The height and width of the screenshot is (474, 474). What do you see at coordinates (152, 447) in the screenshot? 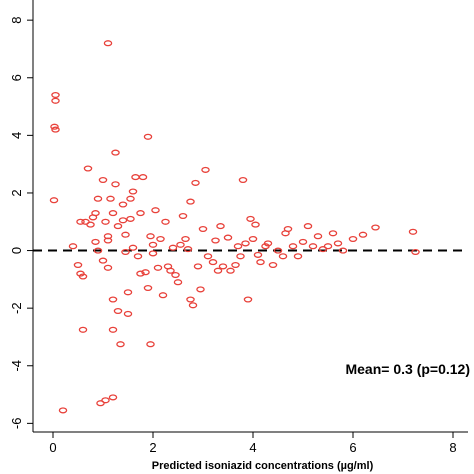
I see `x-tick-label: 2` at bounding box center [152, 447].